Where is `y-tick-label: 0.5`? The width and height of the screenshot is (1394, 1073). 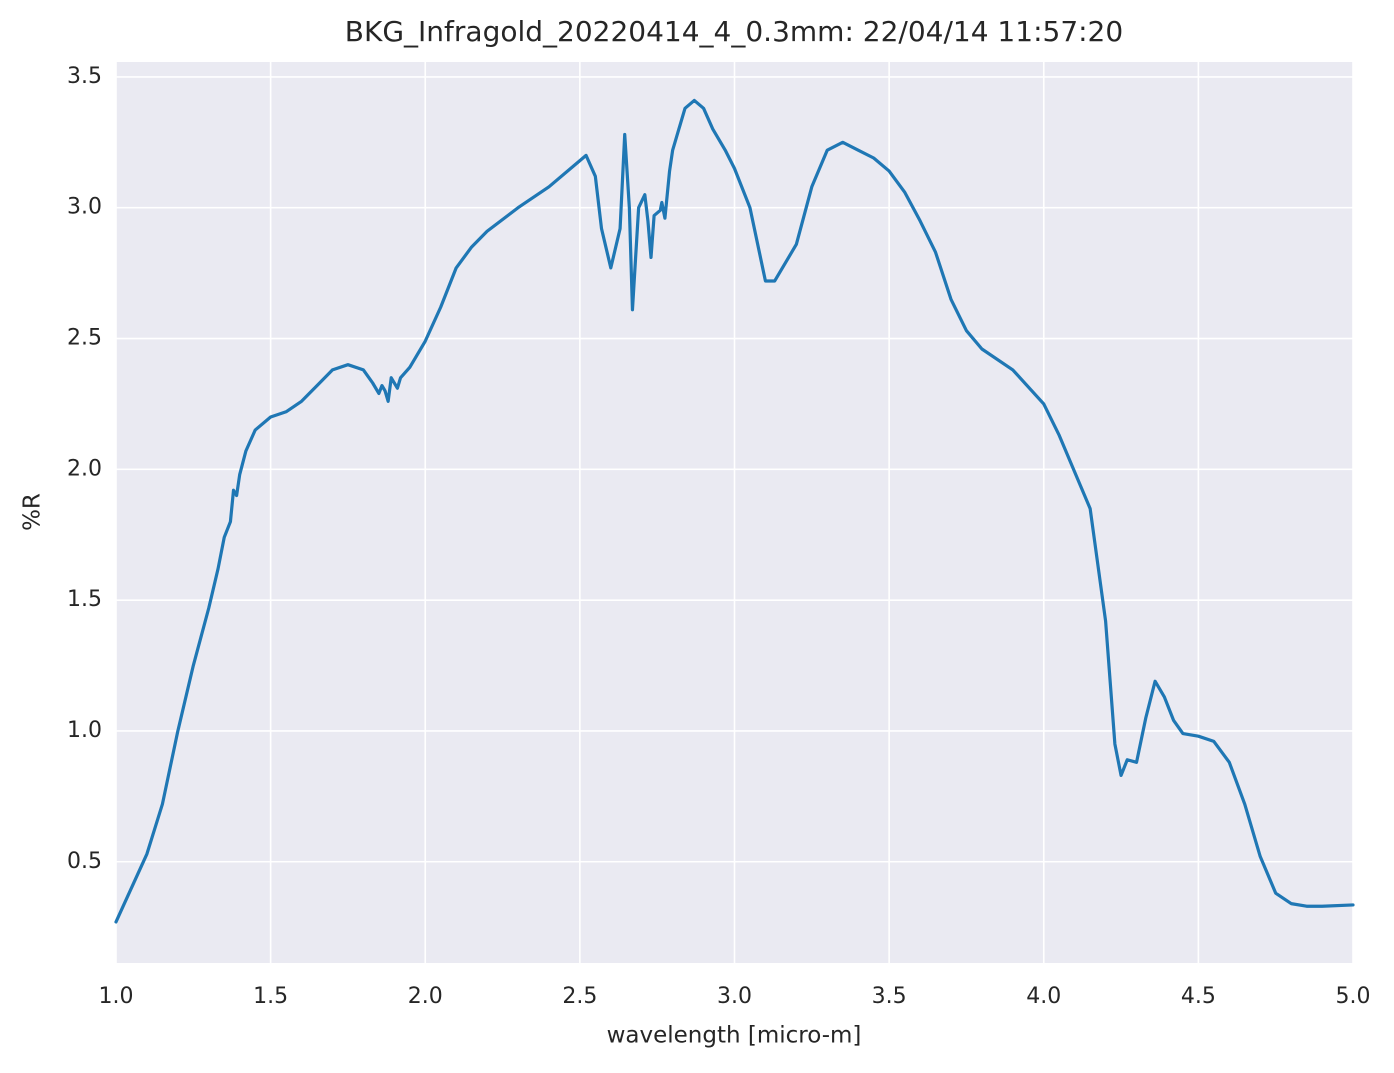 y-tick-label: 0.5 is located at coordinates (84, 861).